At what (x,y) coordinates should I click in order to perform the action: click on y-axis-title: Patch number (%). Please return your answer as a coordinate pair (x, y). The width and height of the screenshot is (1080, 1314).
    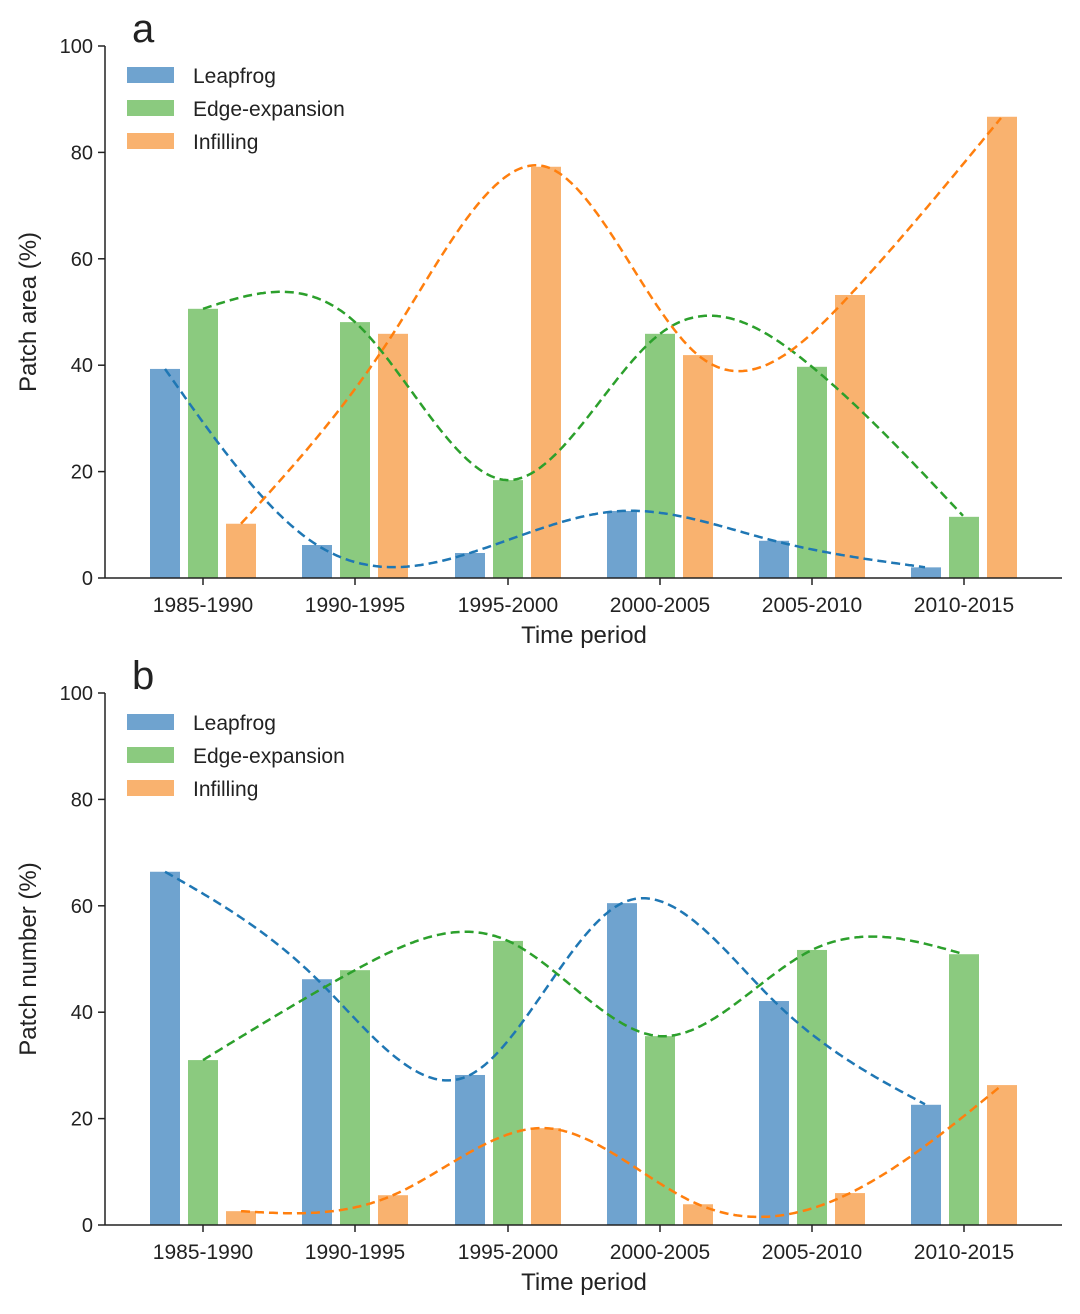
    Looking at the image, I should click on (28, 958).